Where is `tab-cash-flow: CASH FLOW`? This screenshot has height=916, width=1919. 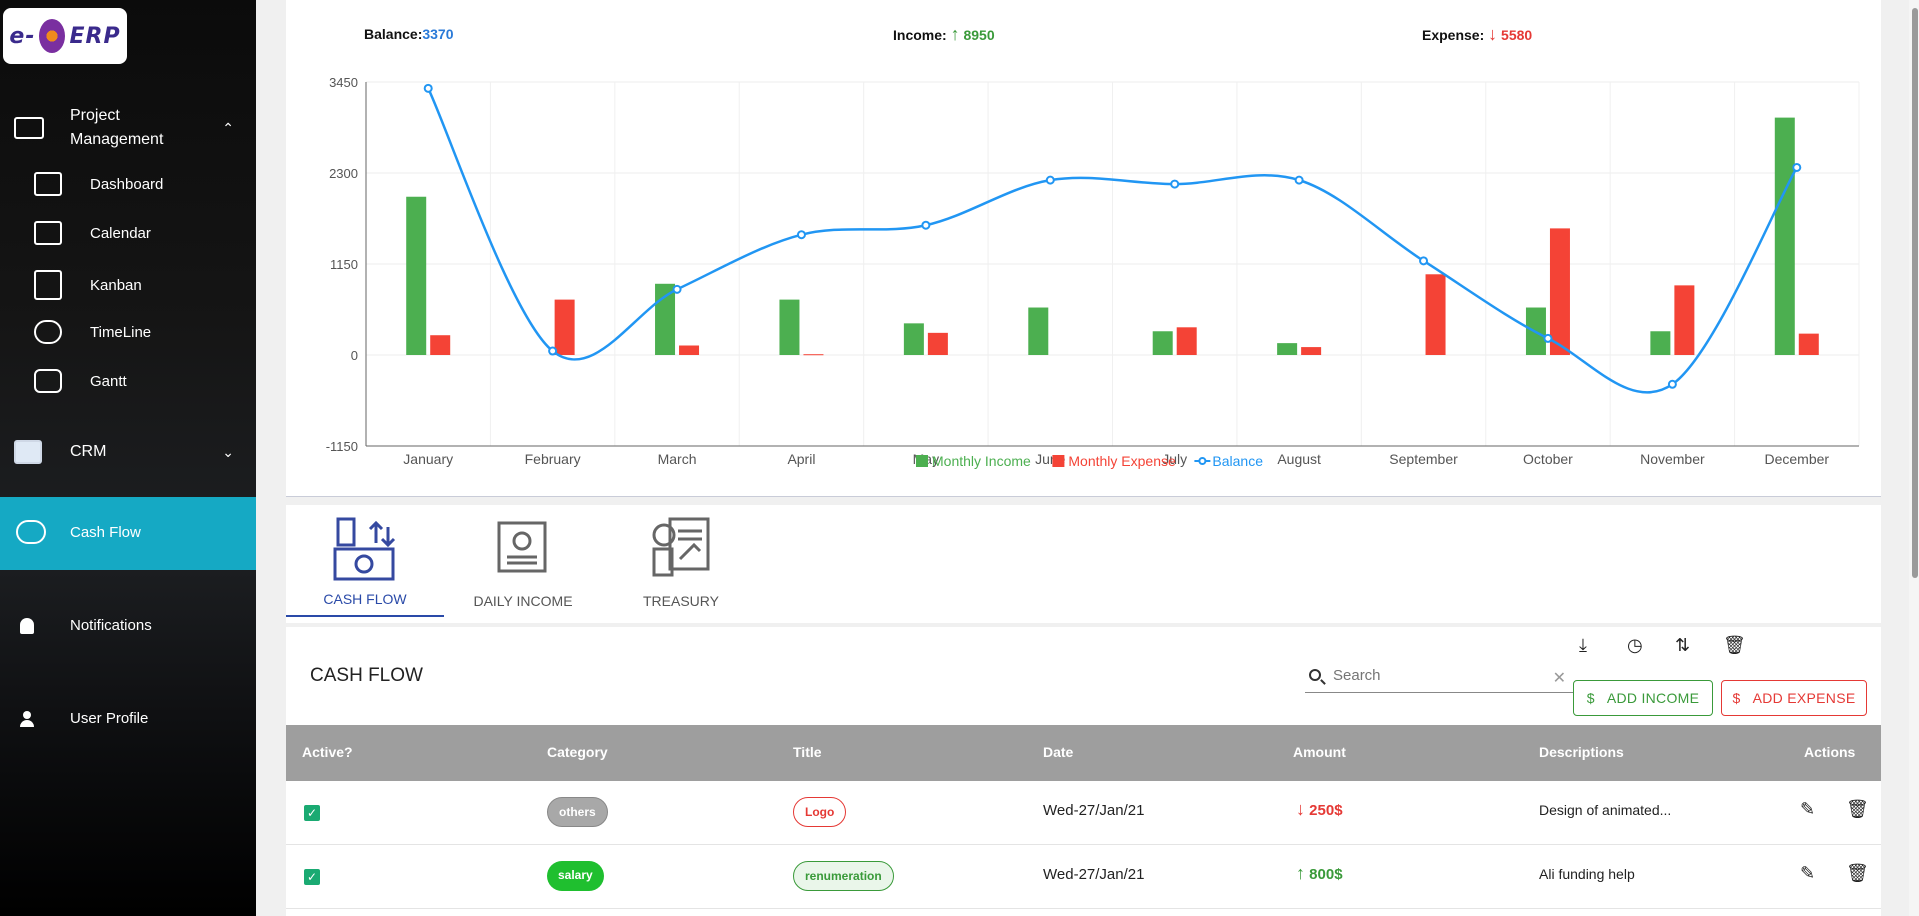 tab-cash-flow: CASH FLOW is located at coordinates (365, 561).